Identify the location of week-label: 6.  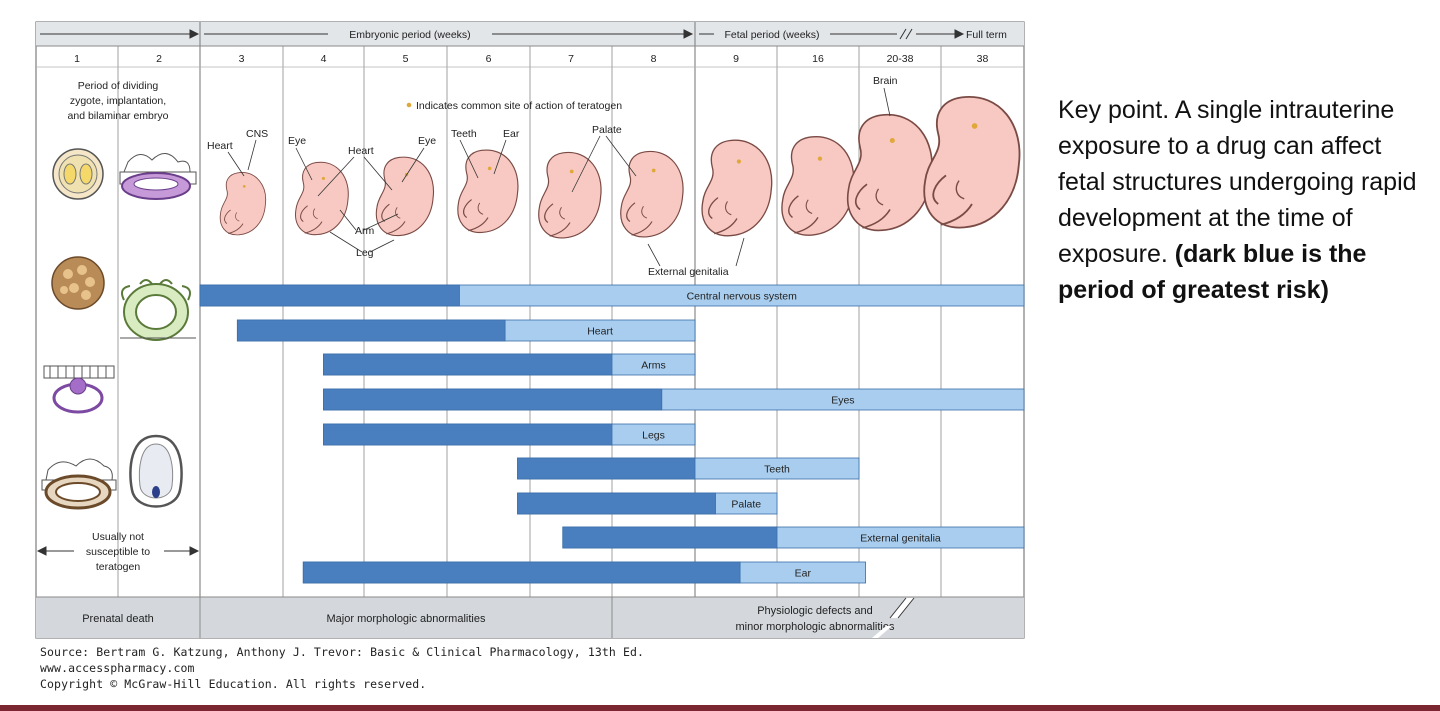
(489, 59).